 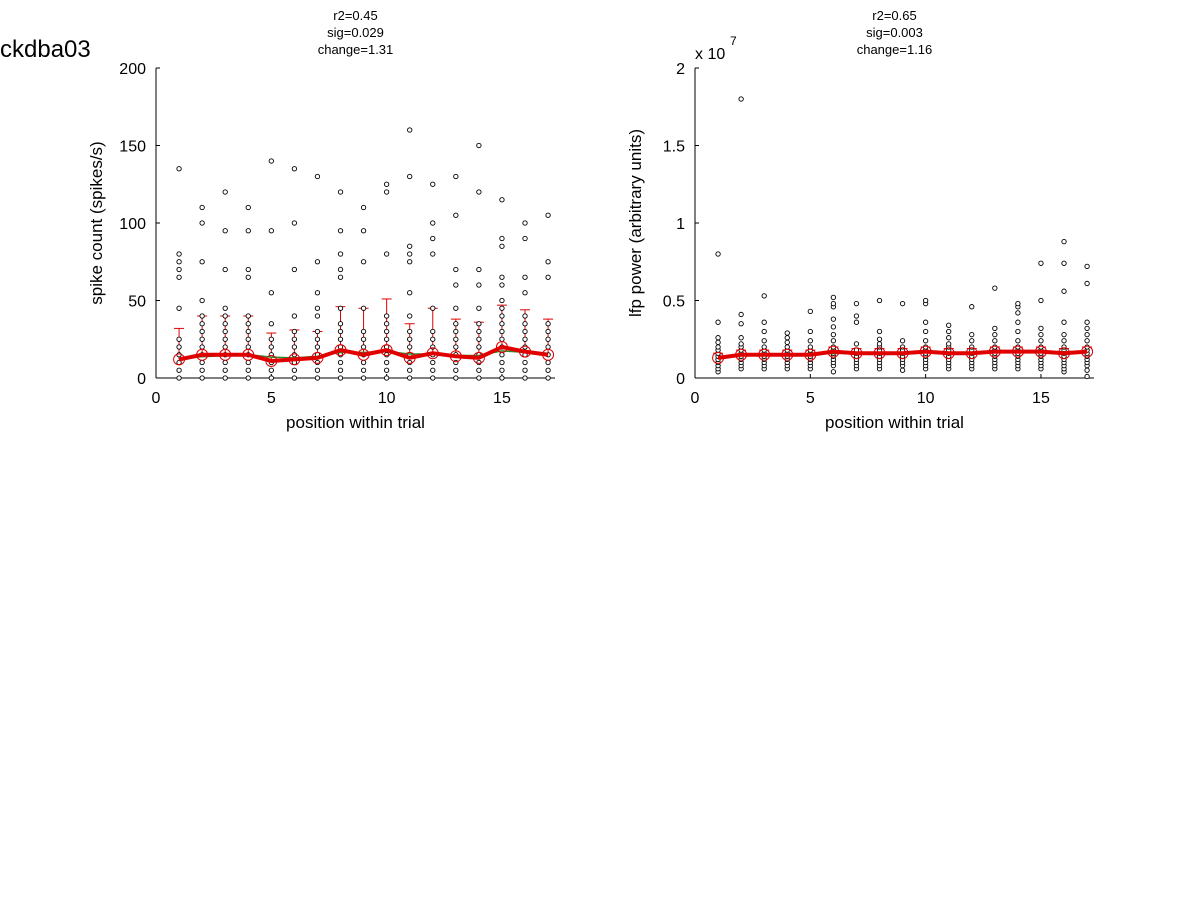 I want to click on y-axis-label: lfp power (arbitrary units), so click(x=635, y=223).